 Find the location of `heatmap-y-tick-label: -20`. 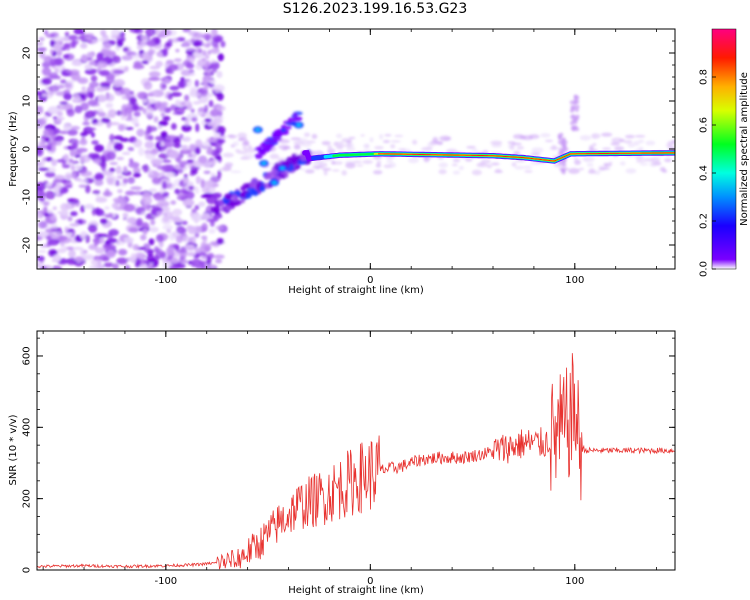

heatmap-y-tick-label: -20 is located at coordinates (27, 245).